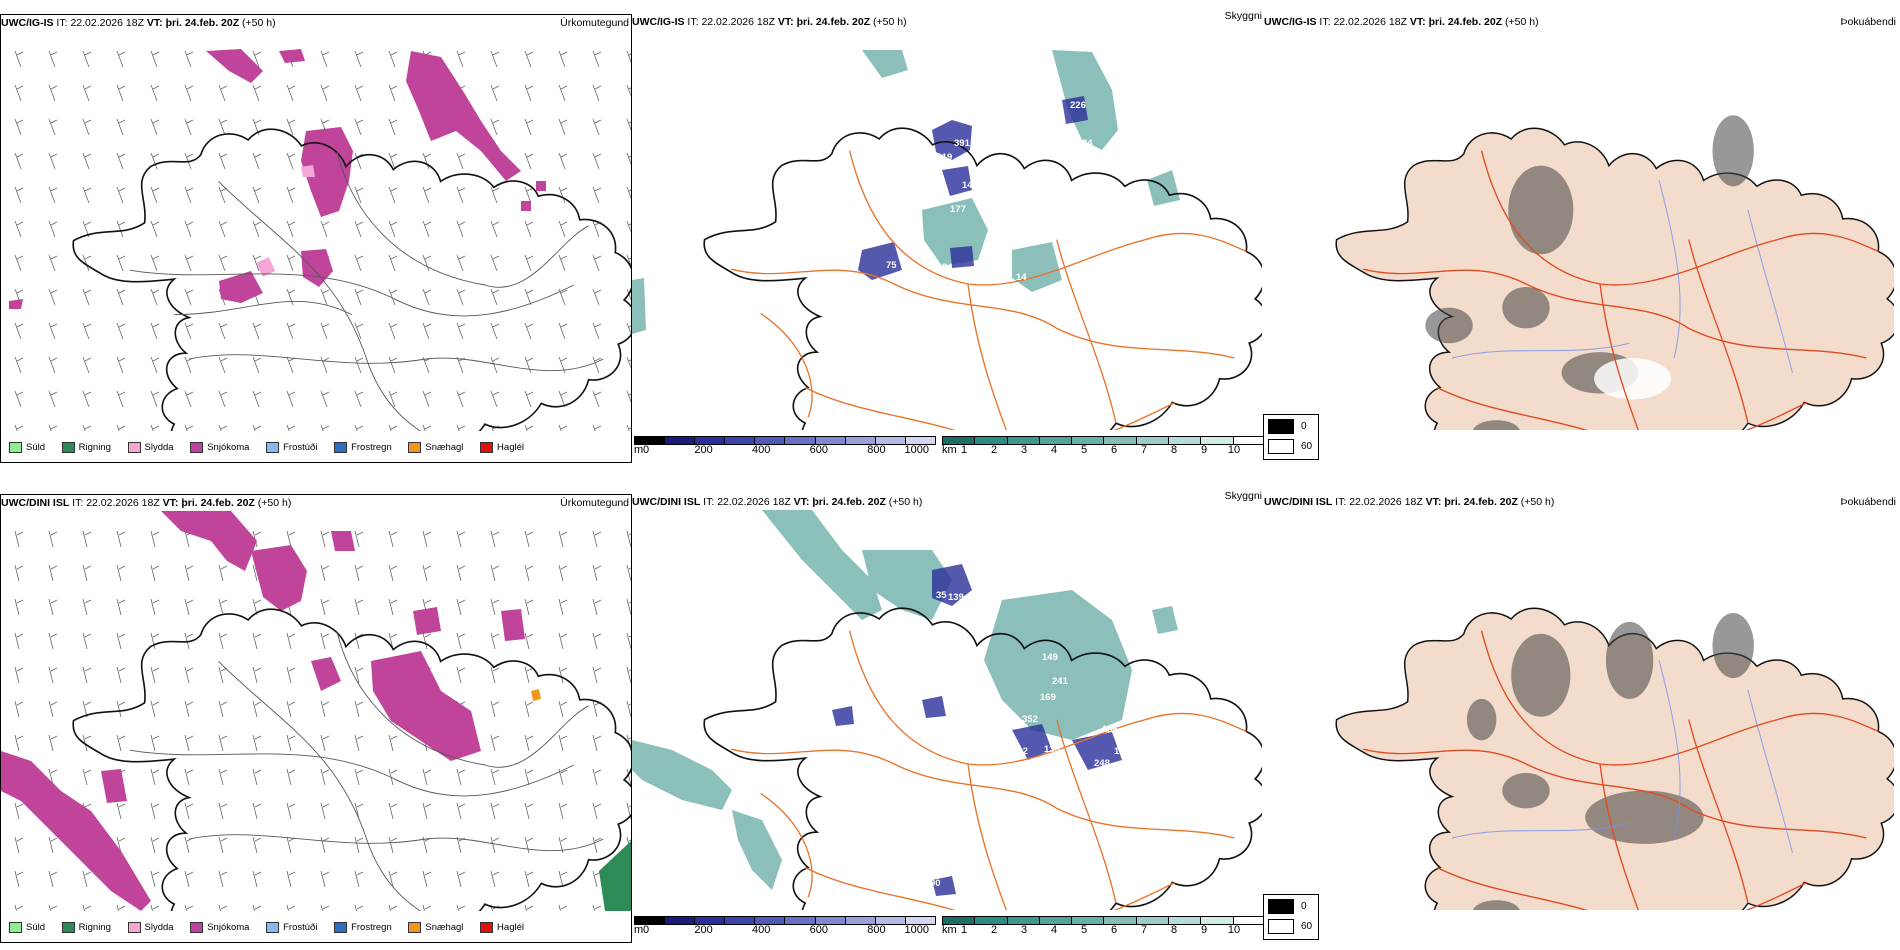 The image size is (1900, 950). I want to click on cloudbase-label: 27, so click(967, 601).